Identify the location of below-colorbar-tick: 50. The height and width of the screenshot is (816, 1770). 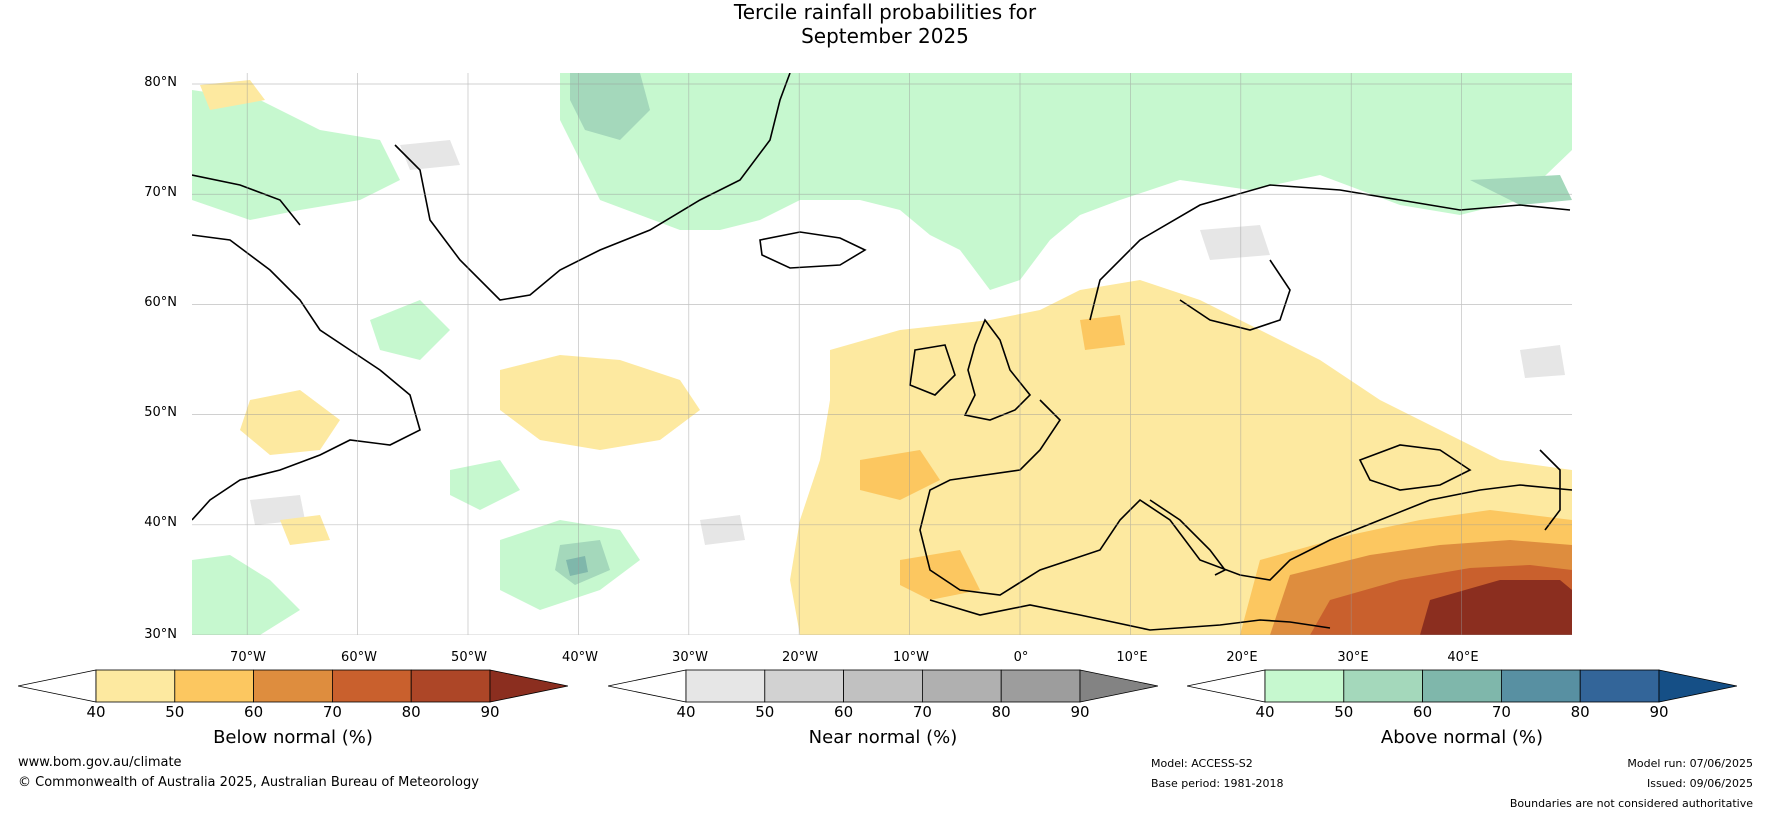
(175, 712).